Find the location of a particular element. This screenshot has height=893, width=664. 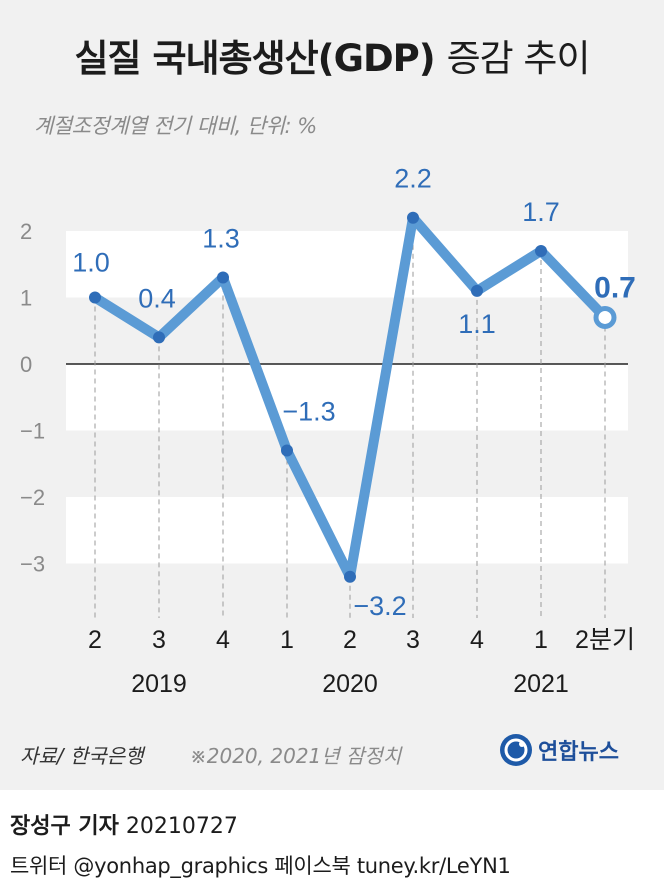

year-label: 2019 is located at coordinates (159, 684).